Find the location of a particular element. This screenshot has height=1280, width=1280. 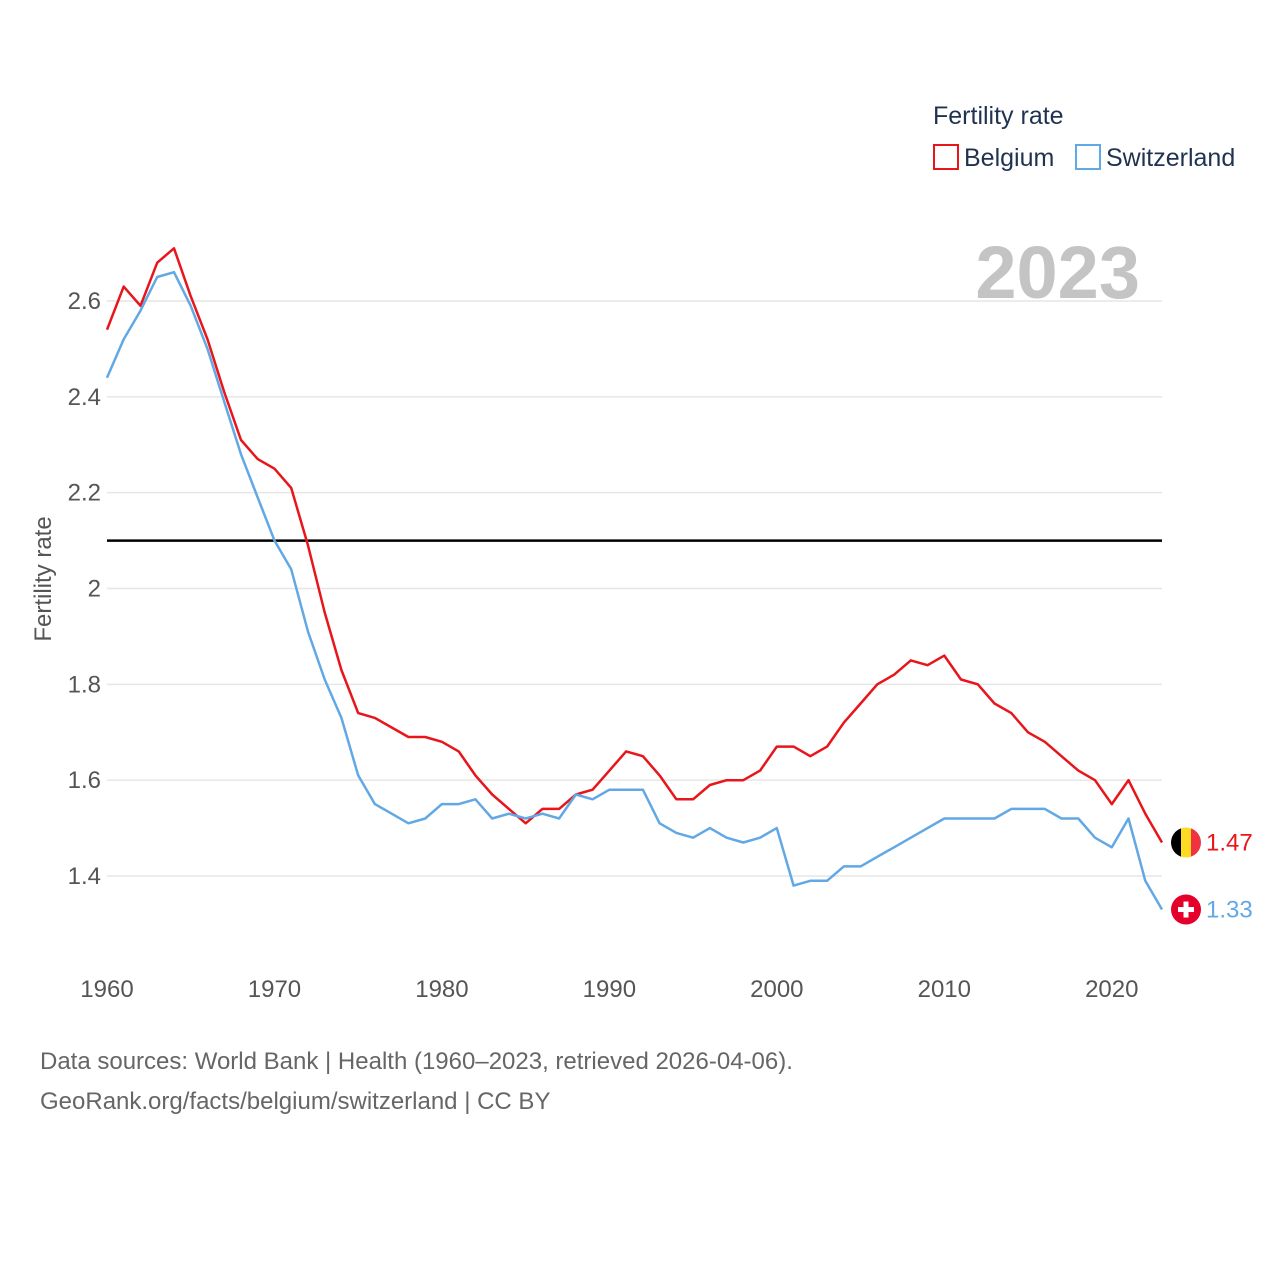

y-tick-label: 2.4 is located at coordinates (84, 397).